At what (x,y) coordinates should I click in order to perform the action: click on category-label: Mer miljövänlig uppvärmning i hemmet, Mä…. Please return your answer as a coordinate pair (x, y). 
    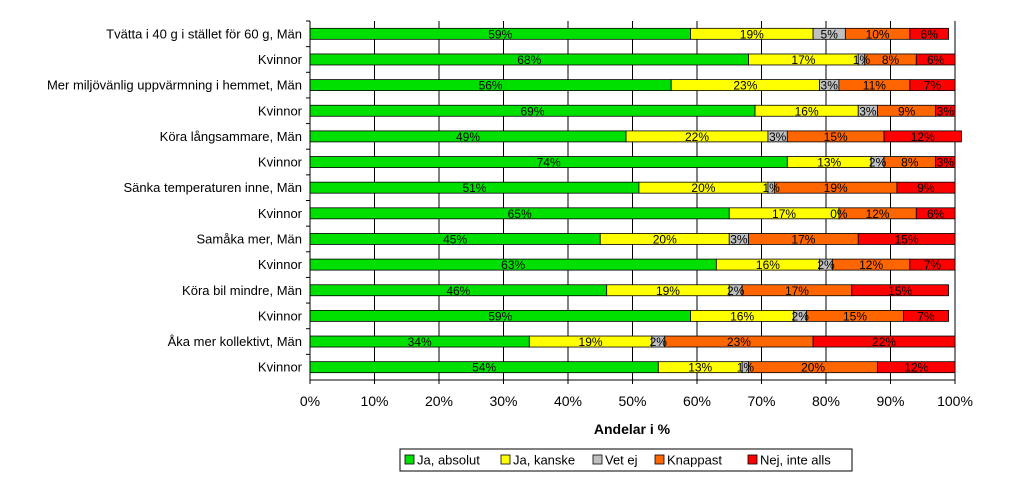
    Looking at the image, I should click on (174, 85).